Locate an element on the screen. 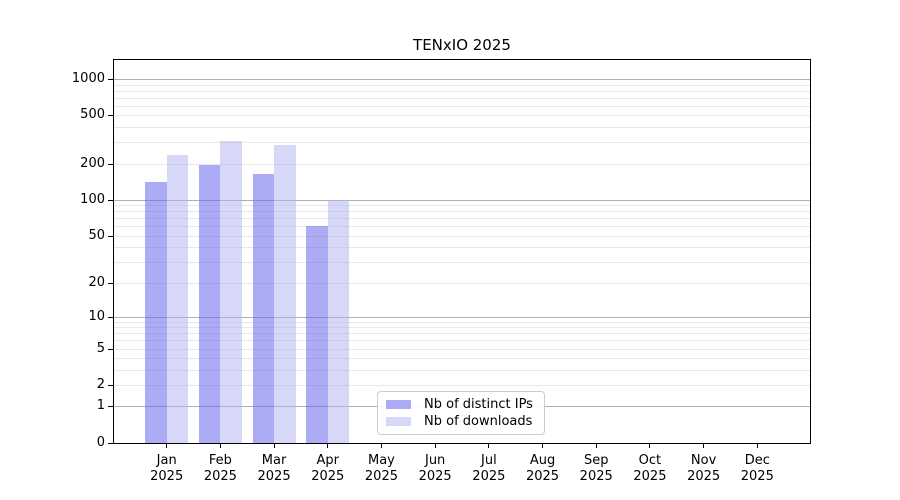  x-tick-label: Aug 2025 is located at coordinates (543, 469).